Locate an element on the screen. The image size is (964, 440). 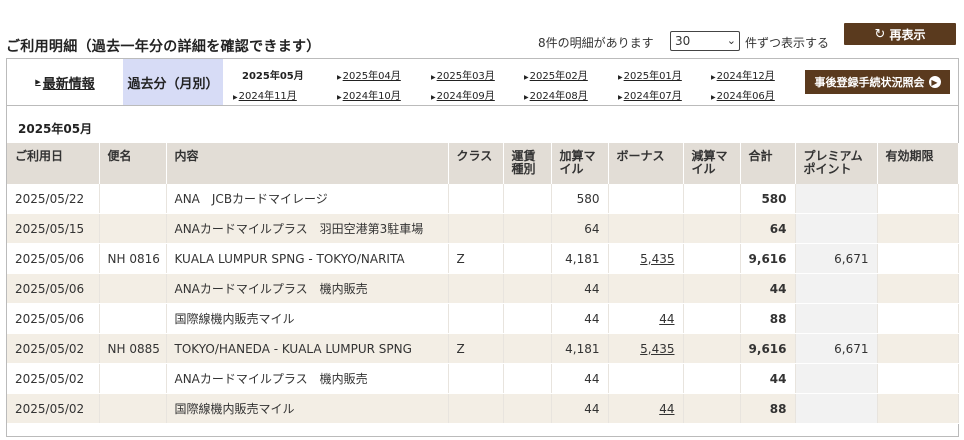
col-header-fare: 運賃種別 is located at coordinates (527, 163).